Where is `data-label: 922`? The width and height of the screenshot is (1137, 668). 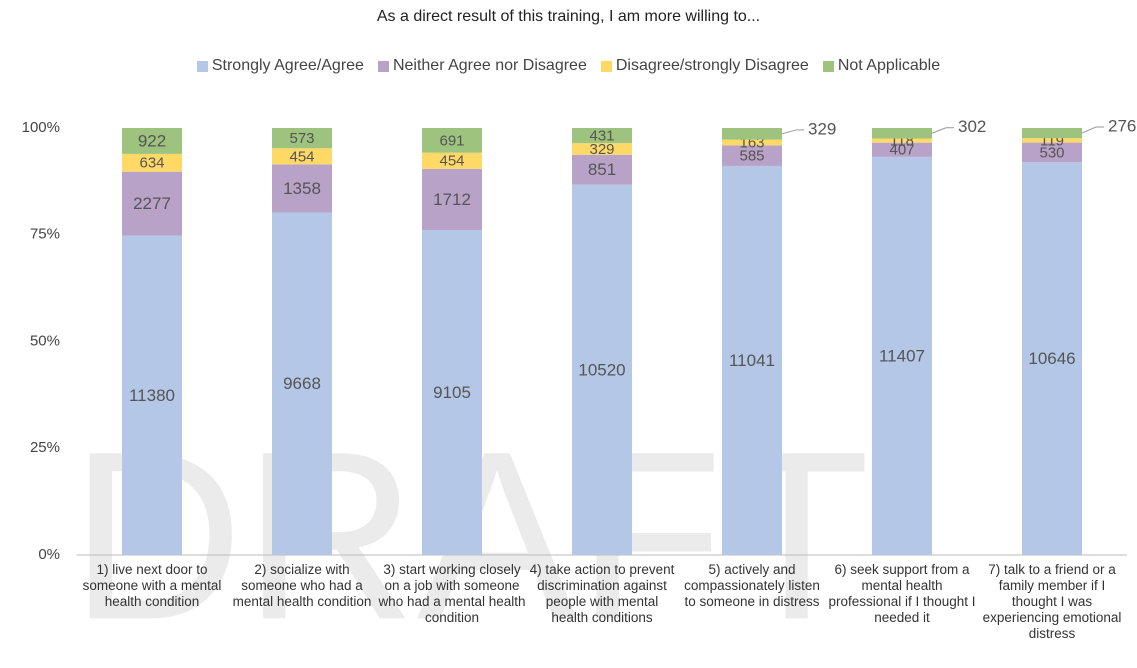
data-label: 922 is located at coordinates (152, 140).